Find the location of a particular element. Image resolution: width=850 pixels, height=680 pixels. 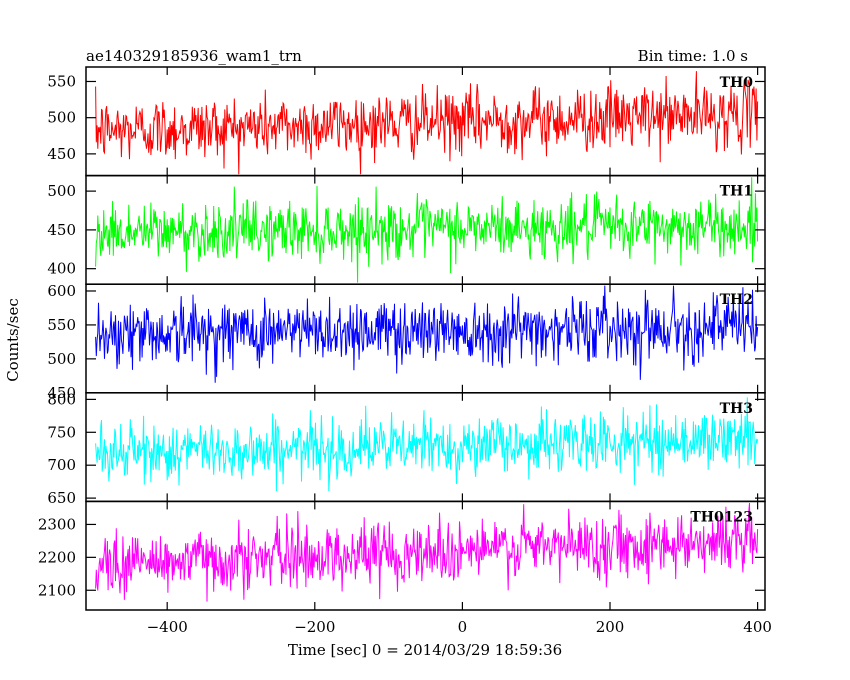

panel-th0123: 2100 2200 2300 TH0123 is located at coordinates (402, 555).